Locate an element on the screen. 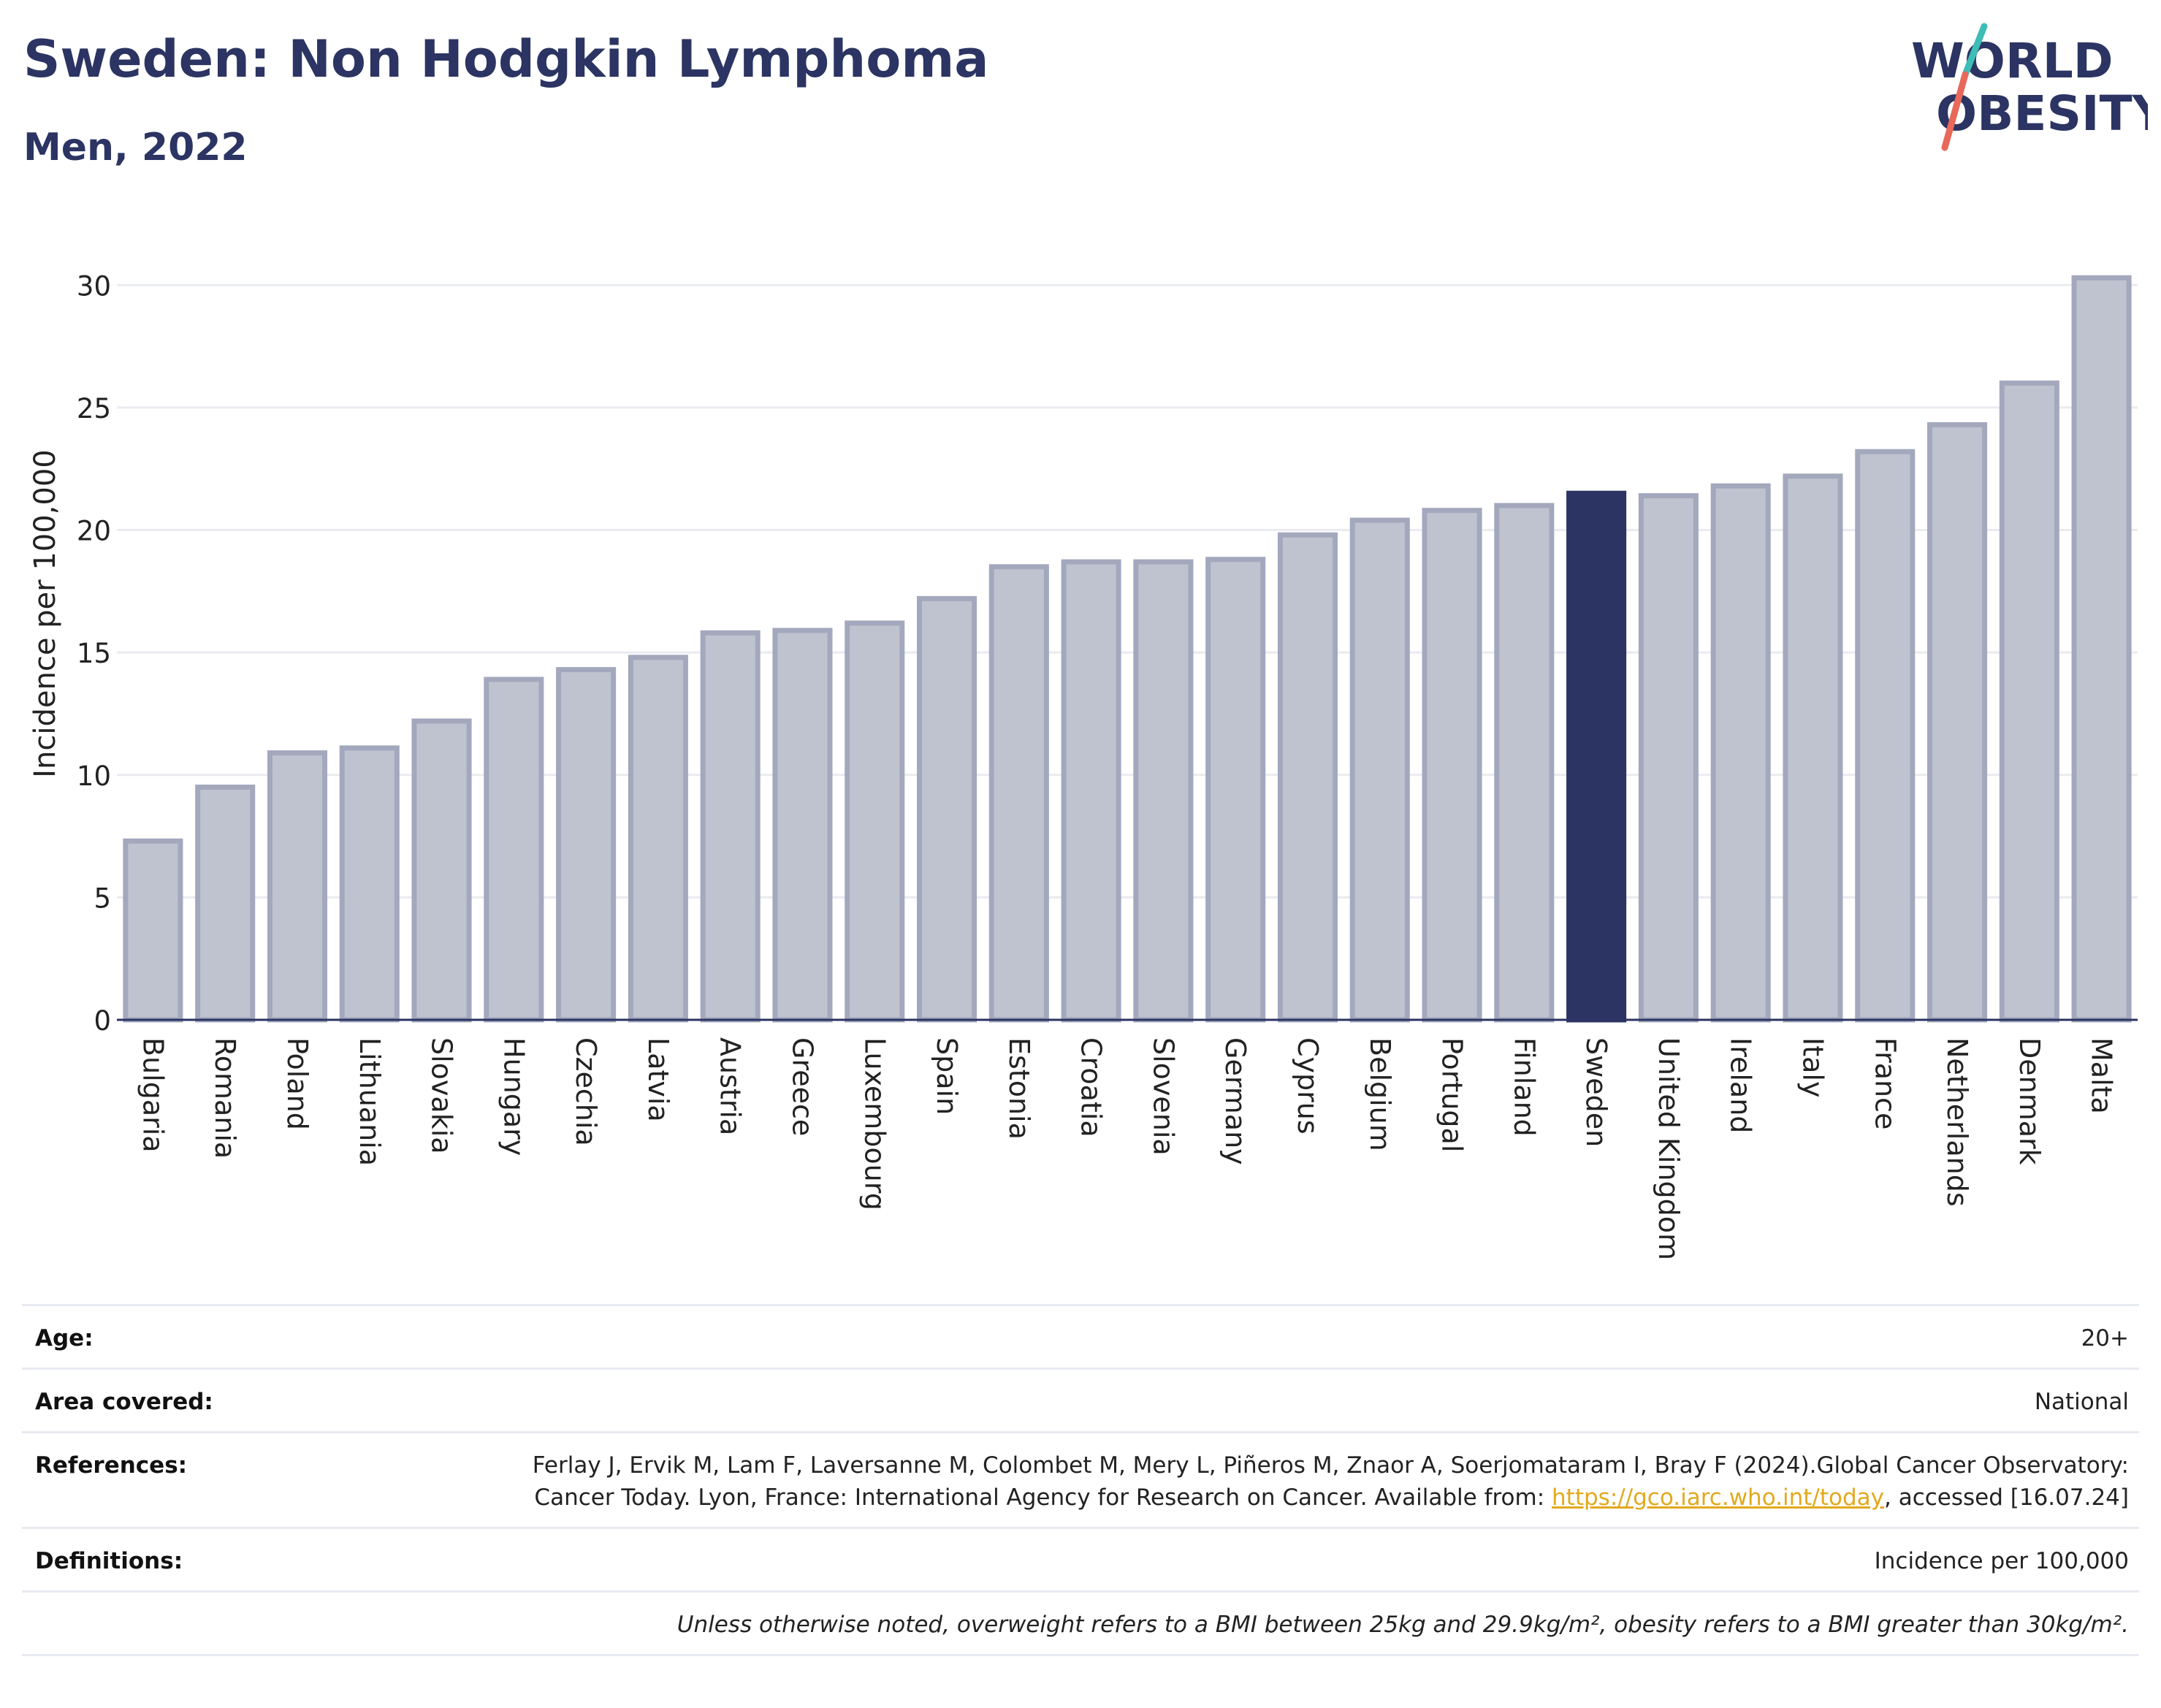 This screenshot has width=2161, height=1708. bar-czechia is located at coordinates (587, 845).